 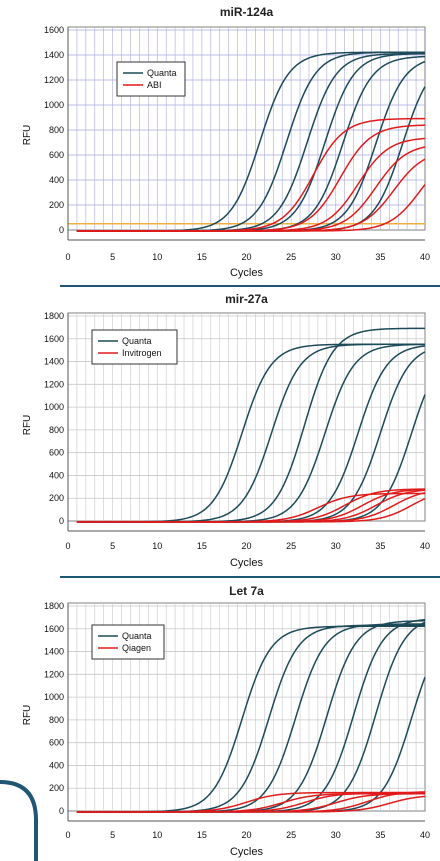 I want to click on decorative-arc, so click(x=19, y=820).